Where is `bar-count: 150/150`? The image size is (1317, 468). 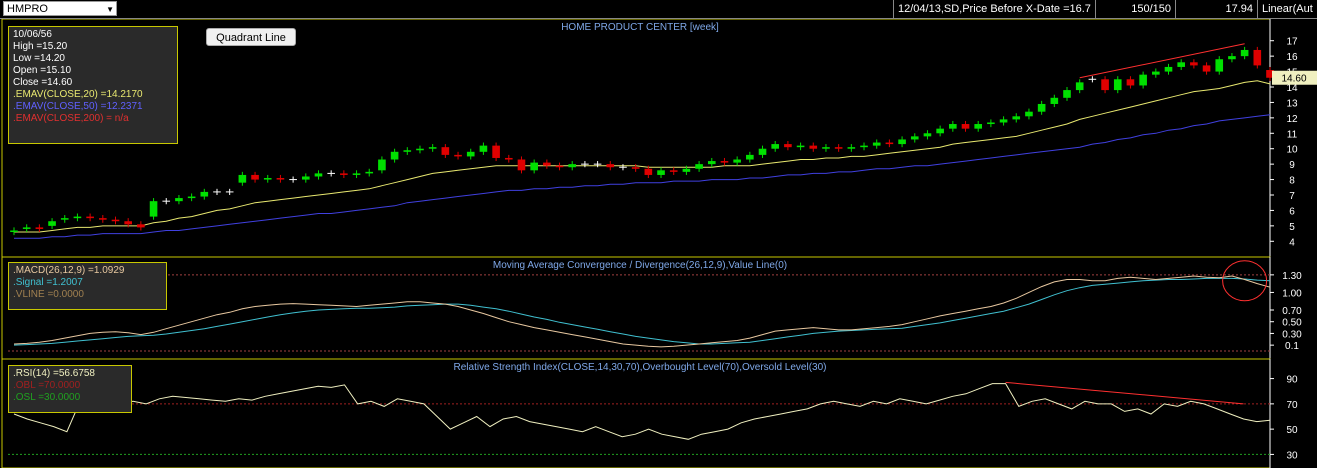 bar-count: 150/150 is located at coordinates (1135, 9).